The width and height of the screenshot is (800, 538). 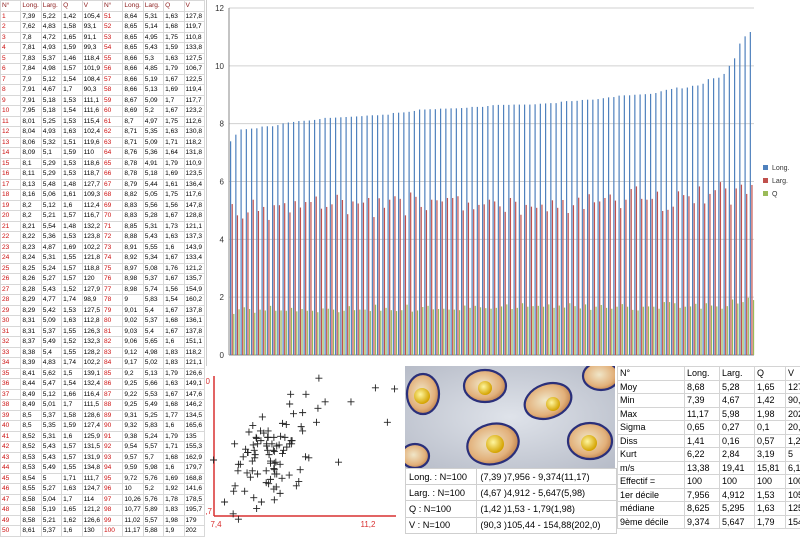 What do you see at coordinates (31, 310) in the screenshot?
I see `value-cell: 8,29` at bounding box center [31, 310].